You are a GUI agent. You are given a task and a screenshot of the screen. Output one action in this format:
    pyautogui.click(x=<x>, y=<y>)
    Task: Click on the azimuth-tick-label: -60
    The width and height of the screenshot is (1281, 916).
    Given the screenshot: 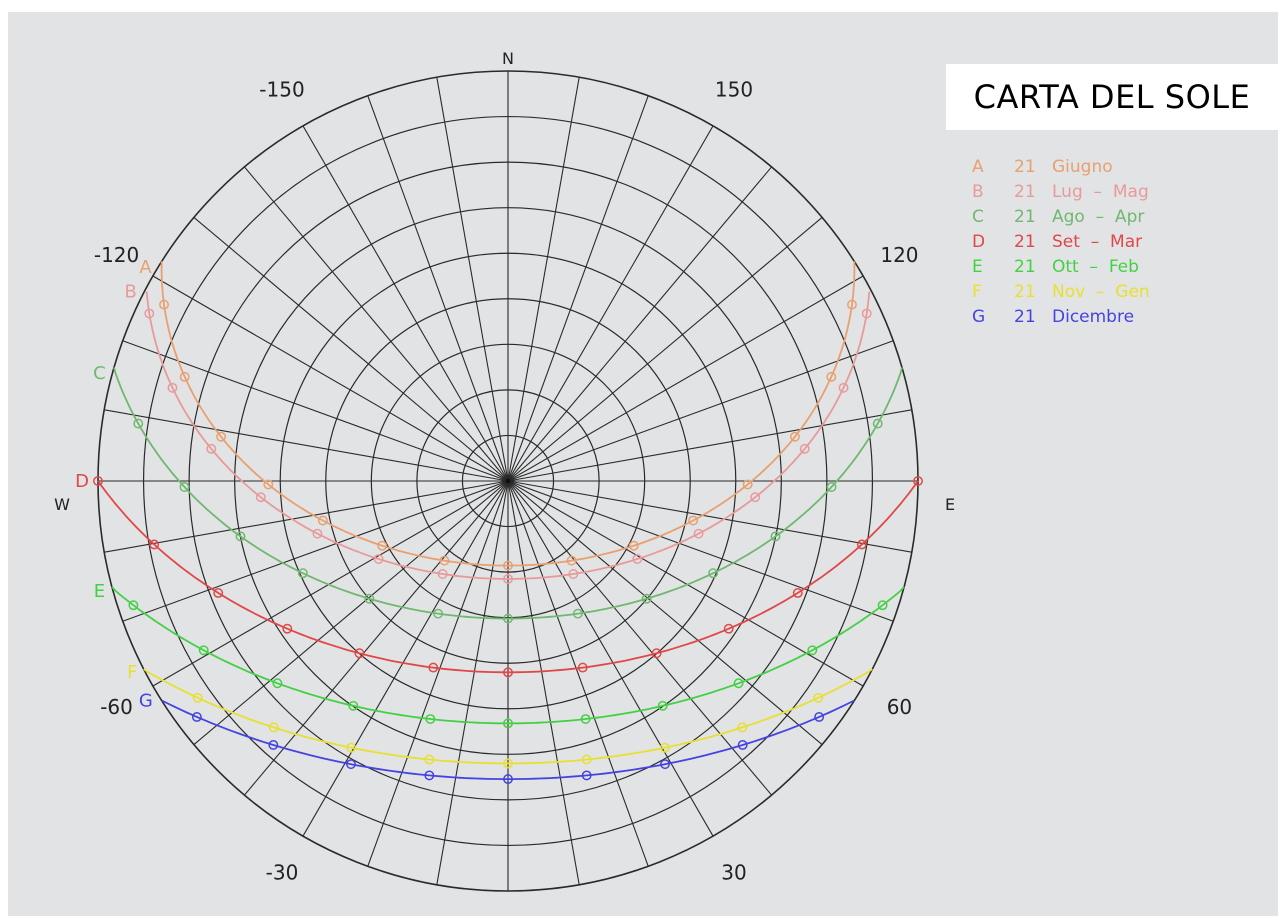 What is the action you would take?
    pyautogui.click(x=116, y=707)
    